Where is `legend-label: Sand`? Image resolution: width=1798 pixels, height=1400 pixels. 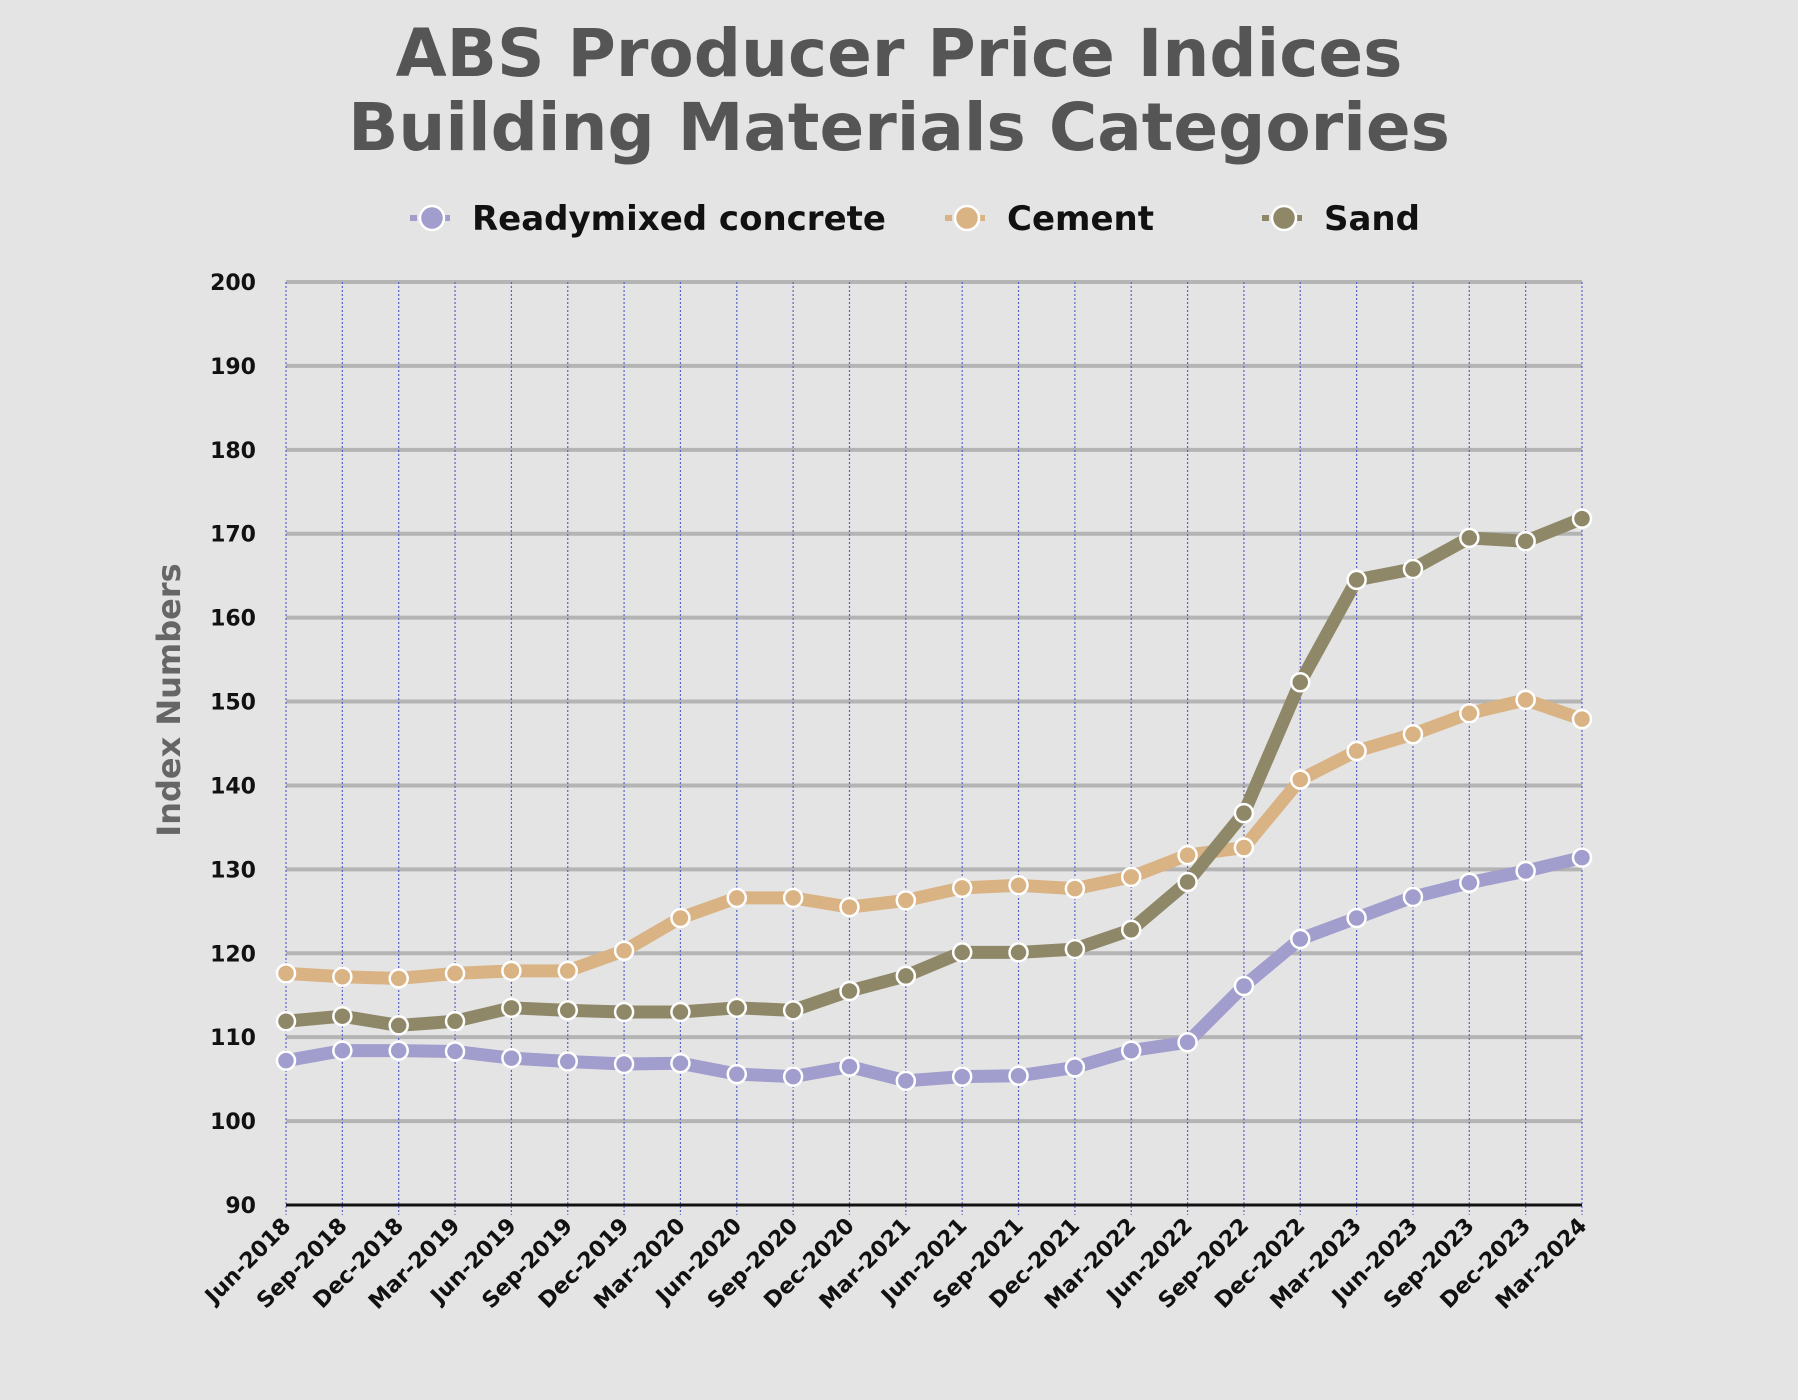 legend-label: Sand is located at coordinates (1372, 219).